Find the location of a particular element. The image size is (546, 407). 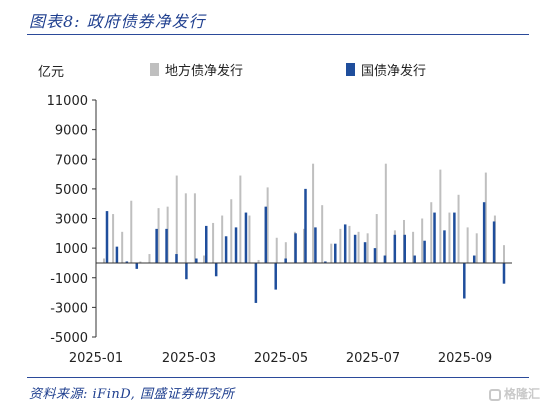

y-tick-label: 5000 is located at coordinates (71, 190).